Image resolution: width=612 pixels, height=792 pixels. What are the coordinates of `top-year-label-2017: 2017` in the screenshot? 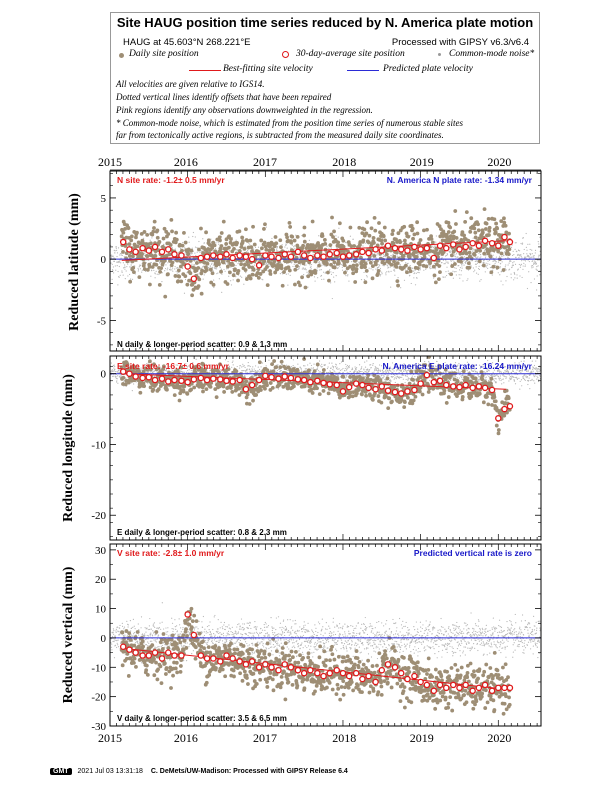 It's located at (265, 162).